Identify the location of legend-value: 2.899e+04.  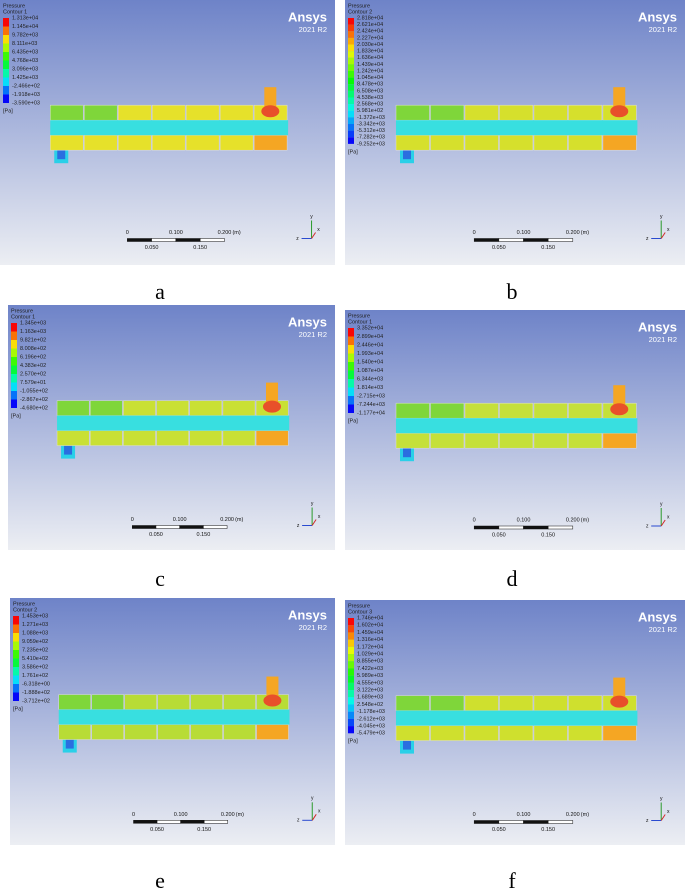
(370, 337).